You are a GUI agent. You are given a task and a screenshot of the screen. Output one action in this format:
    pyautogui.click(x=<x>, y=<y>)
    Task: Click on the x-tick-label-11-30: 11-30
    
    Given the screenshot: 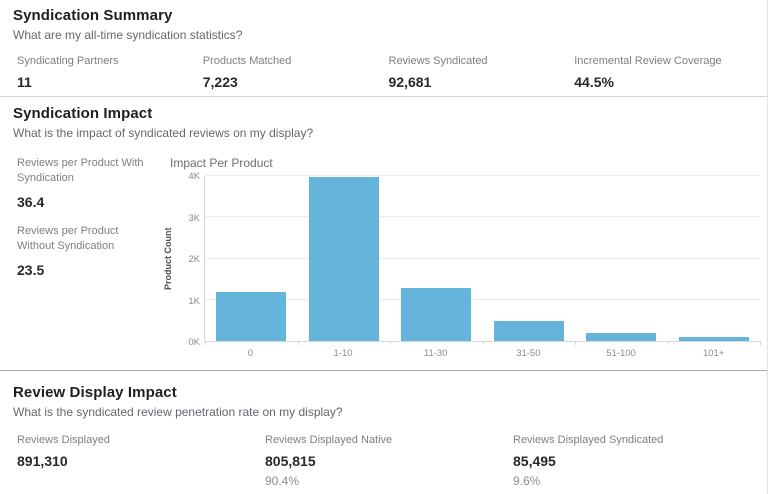 What is the action you would take?
    pyautogui.click(x=435, y=353)
    